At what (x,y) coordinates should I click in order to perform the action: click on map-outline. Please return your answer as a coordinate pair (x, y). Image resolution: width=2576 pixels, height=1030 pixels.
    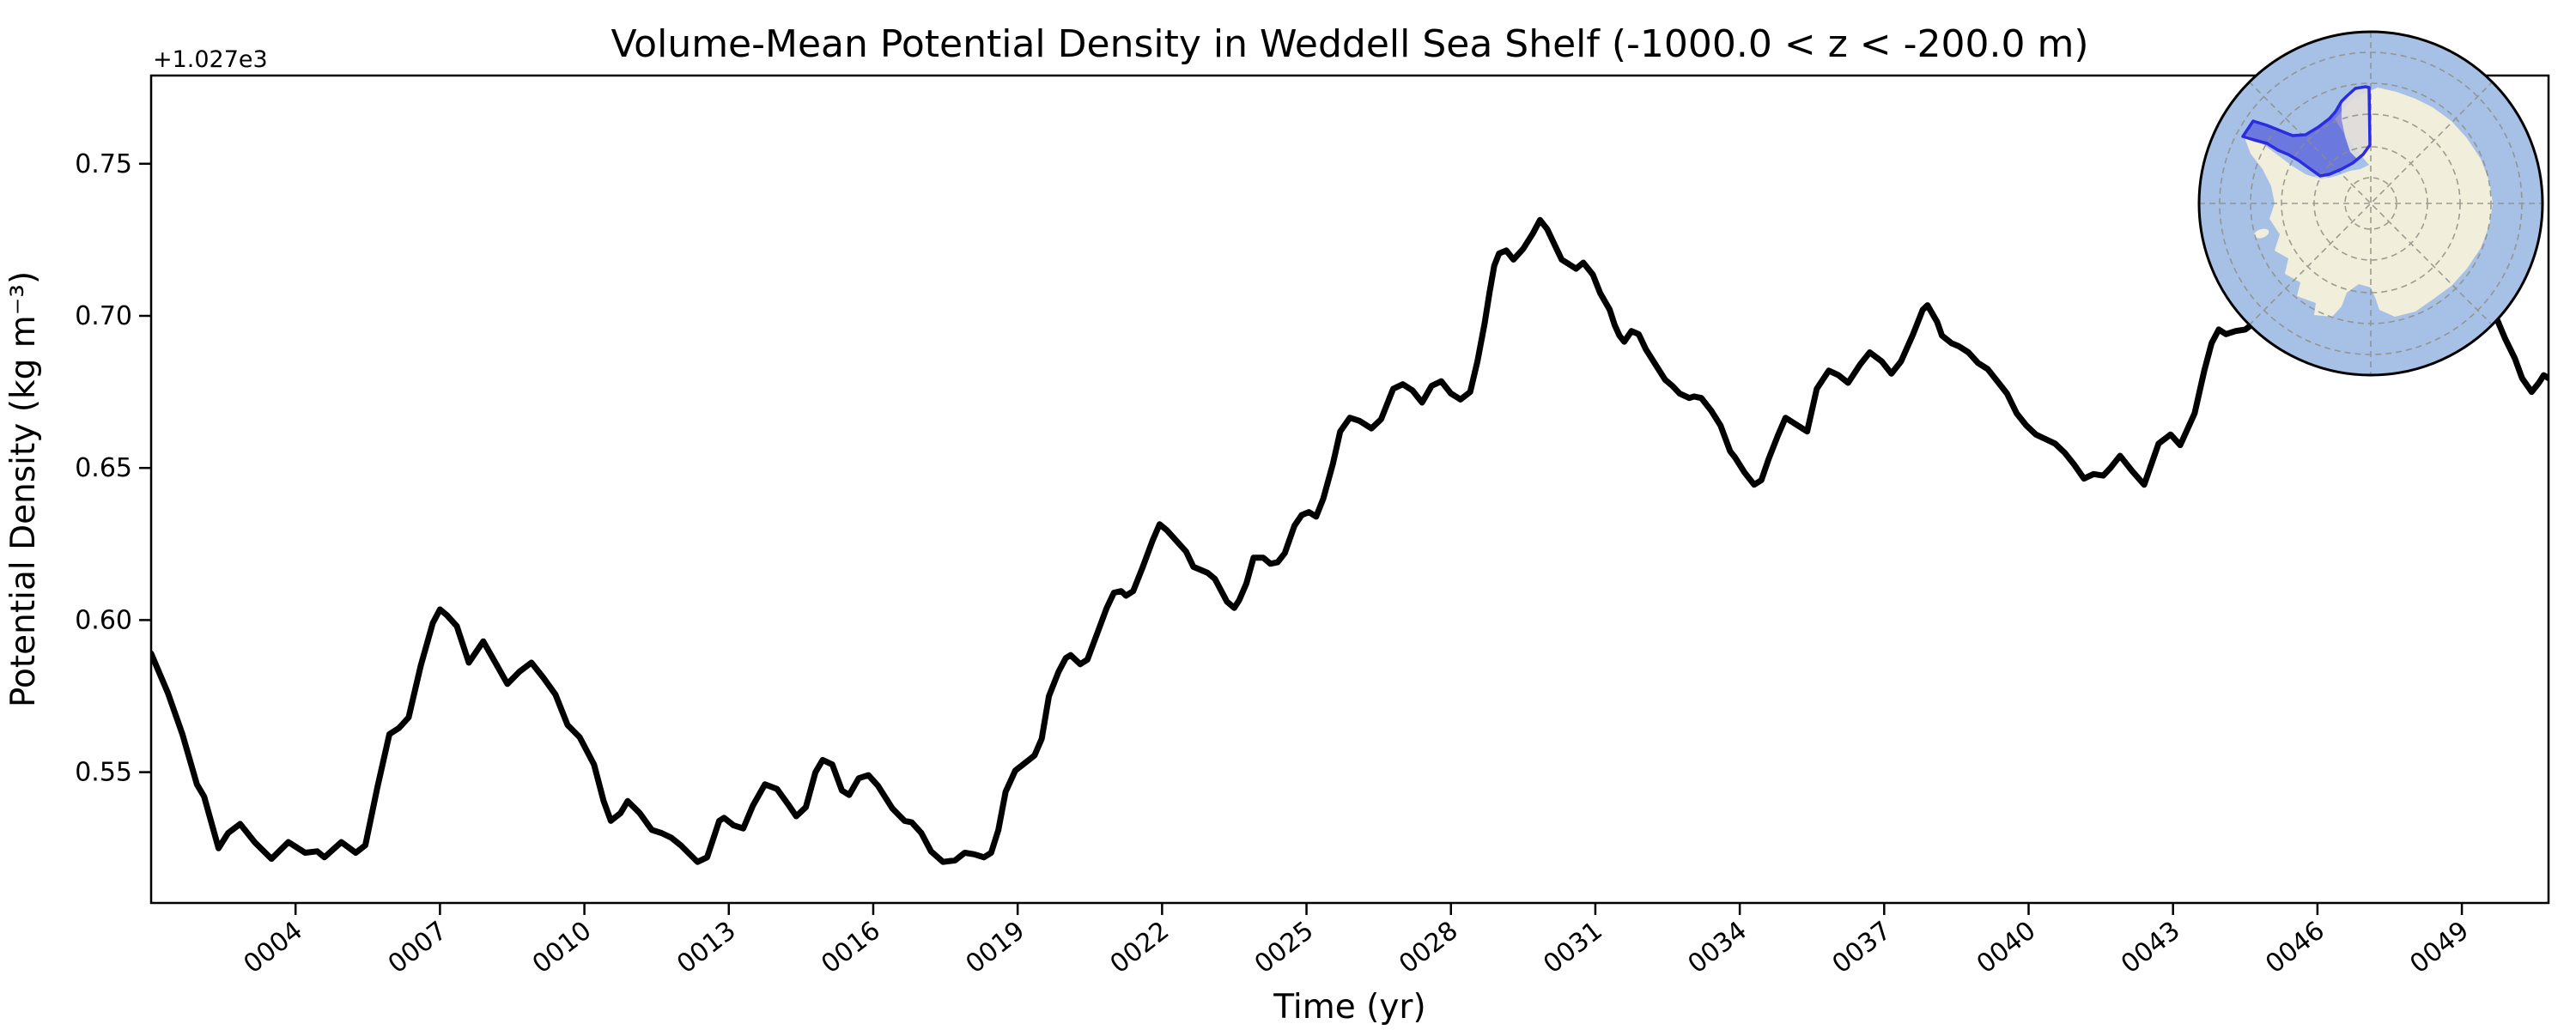
    Looking at the image, I should click on (2370, 203).